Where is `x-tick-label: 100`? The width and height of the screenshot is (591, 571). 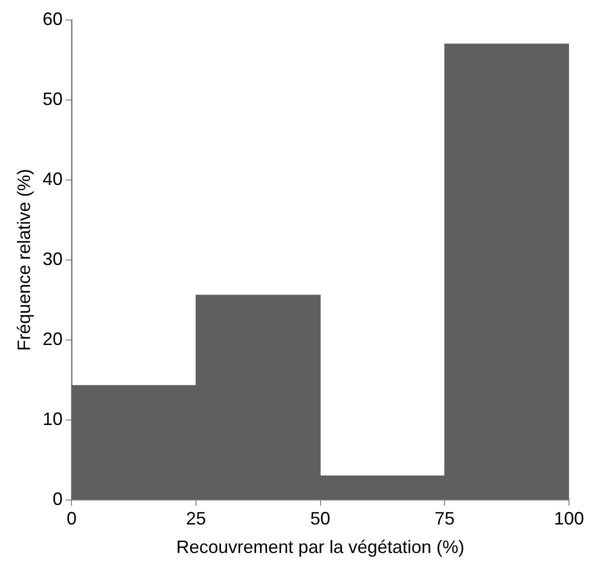
x-tick-label: 100 is located at coordinates (569, 518).